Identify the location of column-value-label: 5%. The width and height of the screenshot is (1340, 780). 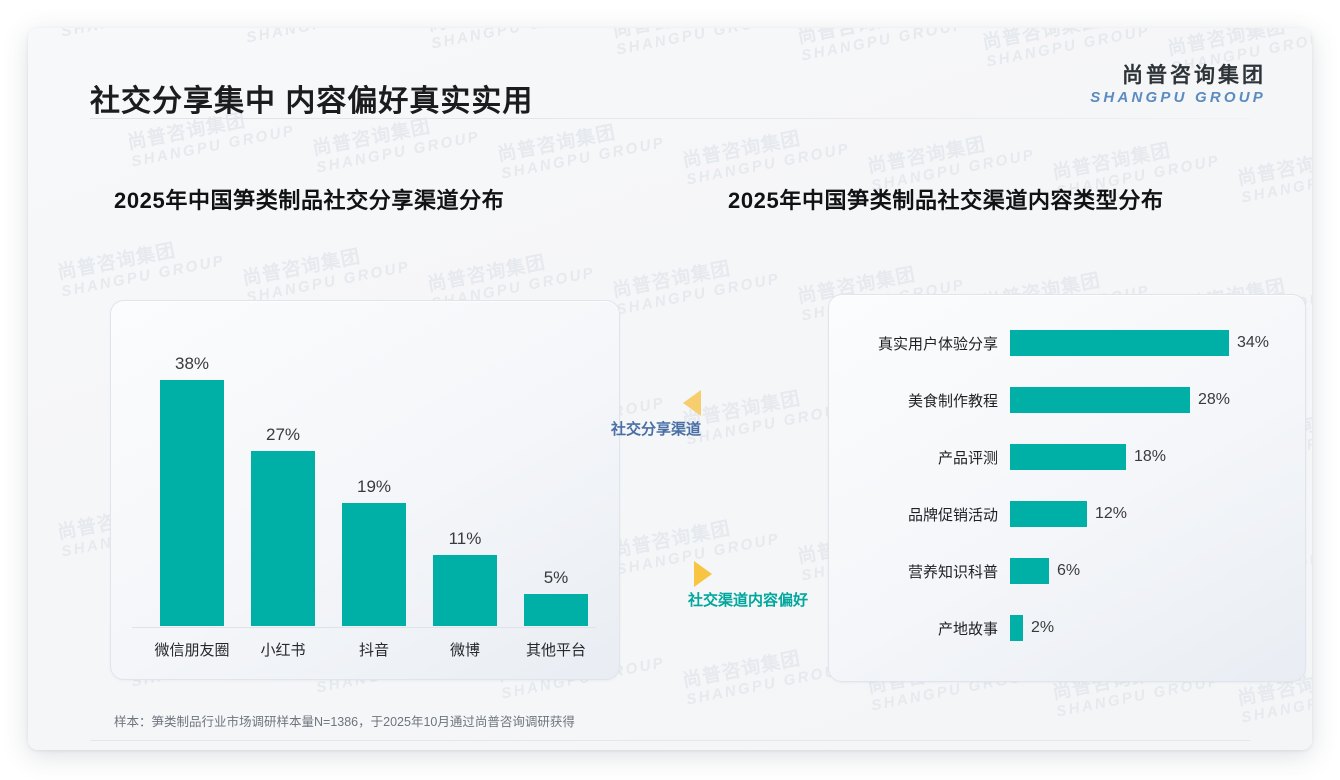
(556, 577).